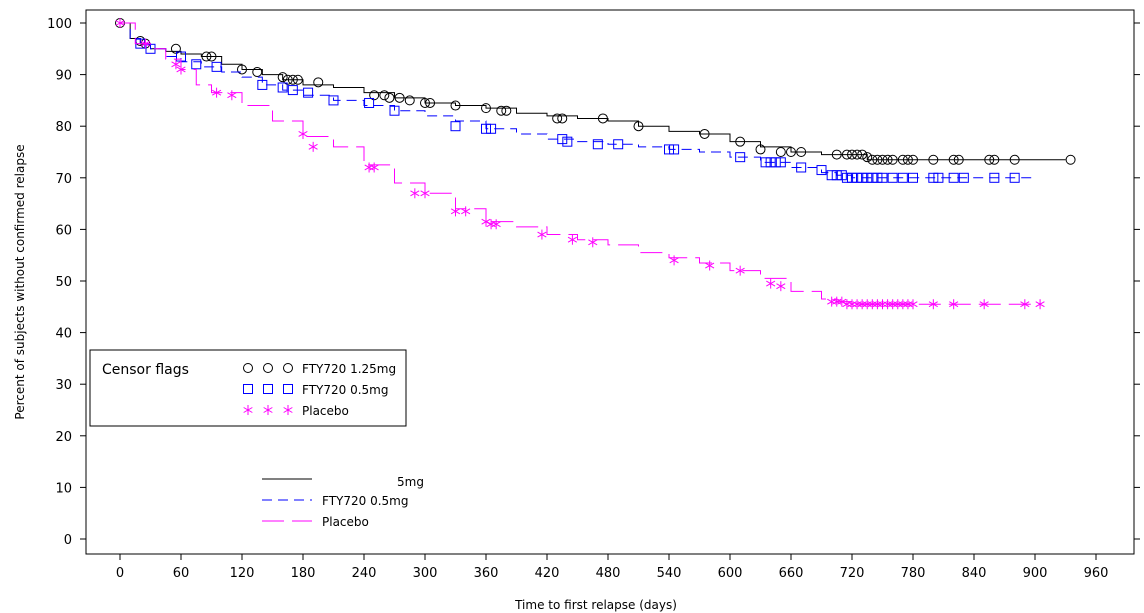  What do you see at coordinates (63, 282) in the screenshot?
I see `y-tick-label: 50` at bounding box center [63, 282].